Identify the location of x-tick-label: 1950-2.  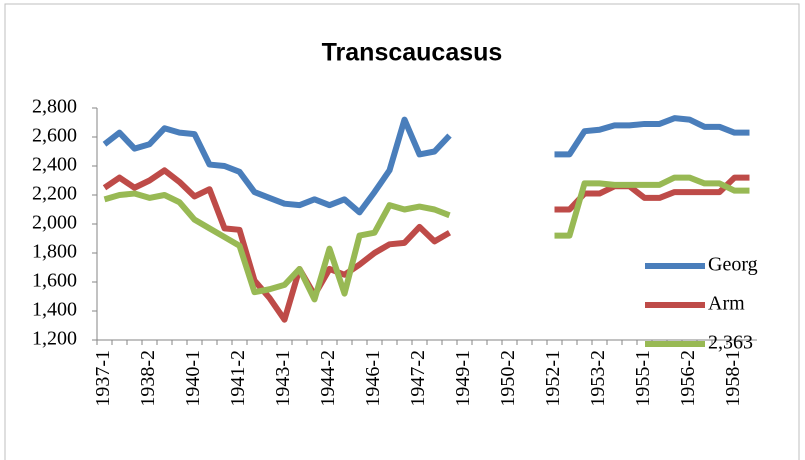
(508, 378).